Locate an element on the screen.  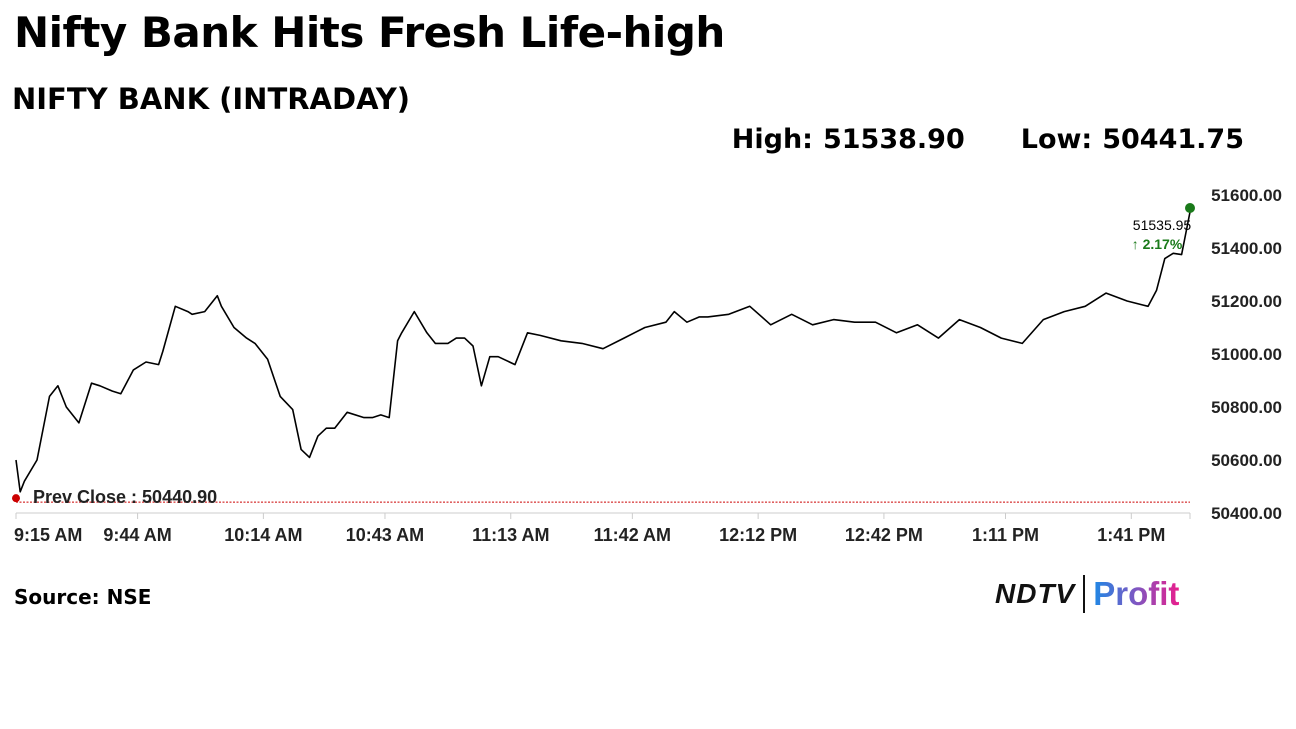
x-tick-label: 9:44 AM is located at coordinates (137, 535).